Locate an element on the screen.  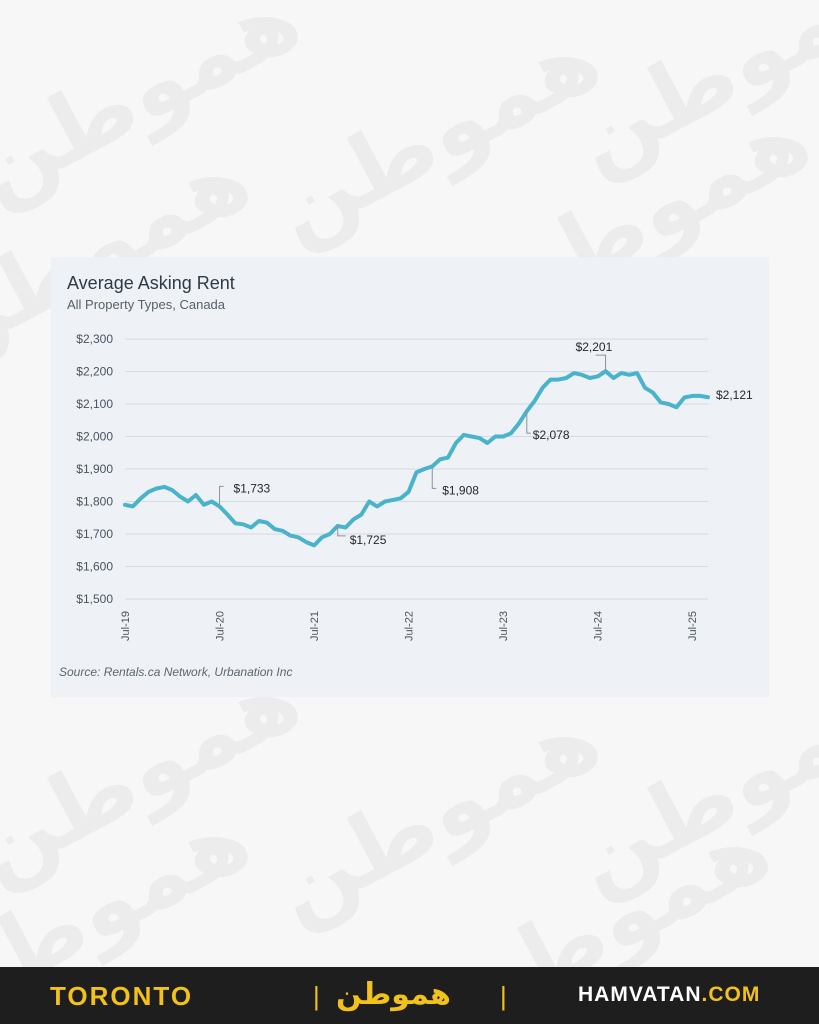
footer-site-name: HAMVATAN is located at coordinates (640, 994).